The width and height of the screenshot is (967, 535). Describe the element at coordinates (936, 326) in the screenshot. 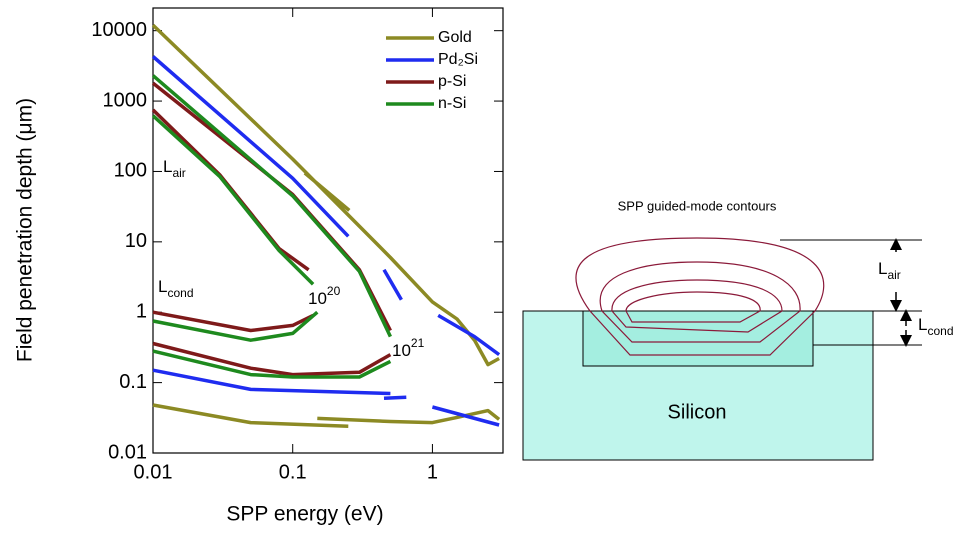

I see `l-cond-label: Lcond` at that location.